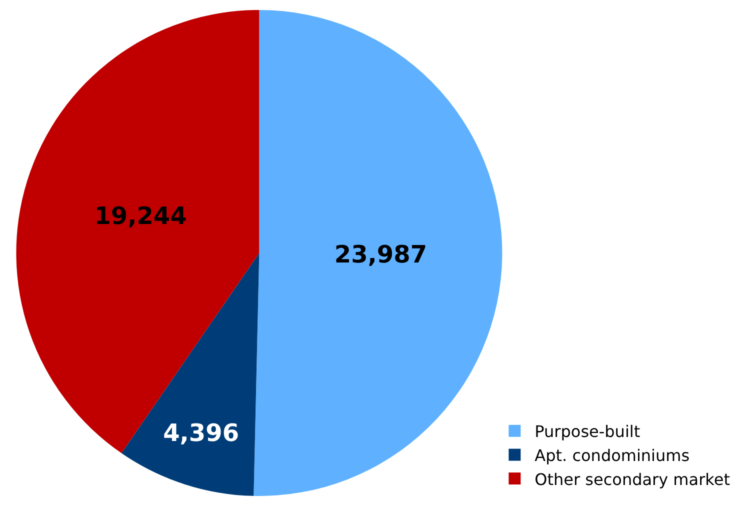 The height and width of the screenshot is (508, 748). Describe the element at coordinates (201, 432) in the screenshot. I see `data-label: 4,396` at that location.